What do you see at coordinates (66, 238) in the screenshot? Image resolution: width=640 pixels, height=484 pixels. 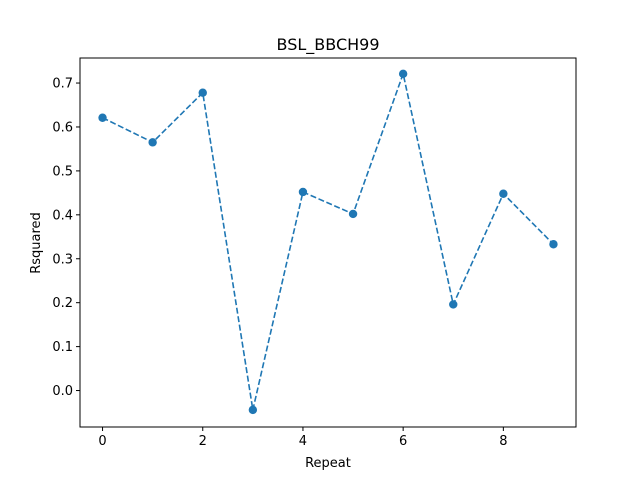 I see `y-axis: 0.0 0.1 0.2 0.3 0.4 0.5 0.6 0.7` at bounding box center [66, 238].